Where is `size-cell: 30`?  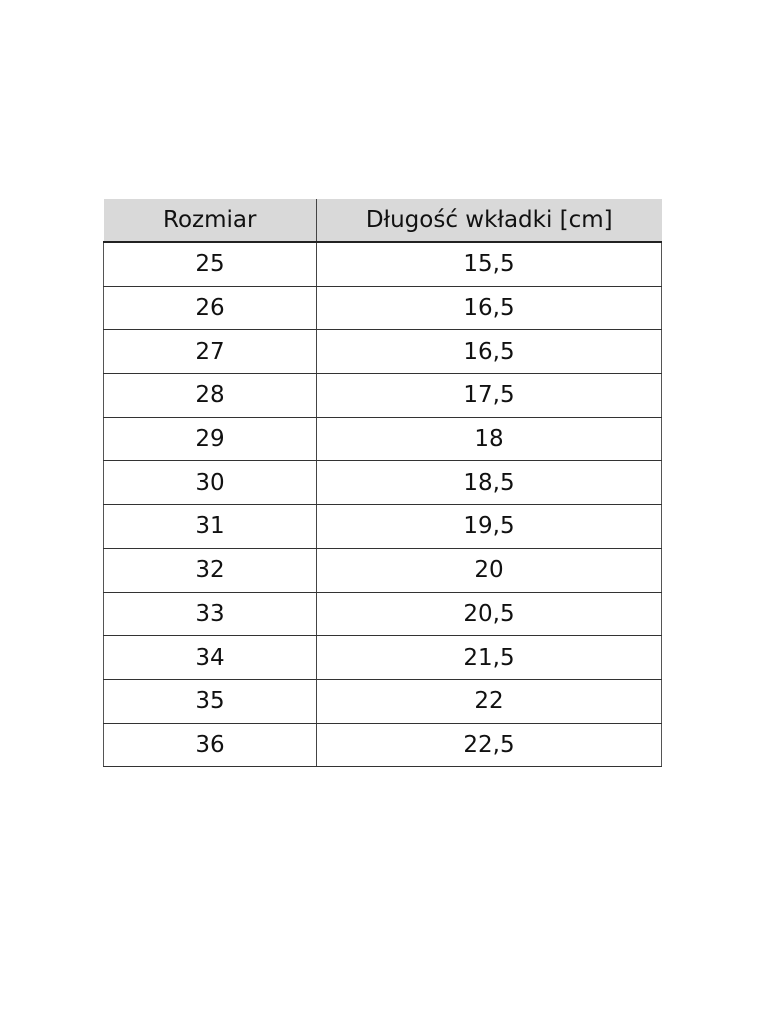 size-cell: 30 is located at coordinates (210, 483).